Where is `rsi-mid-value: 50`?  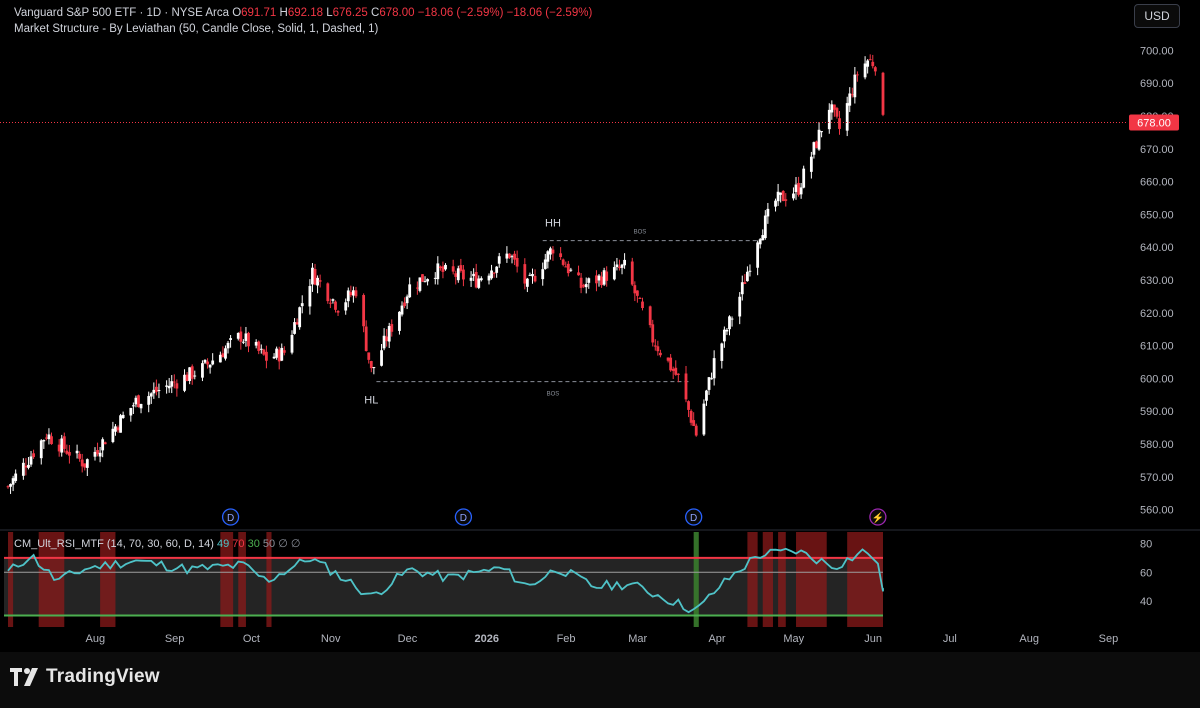
rsi-mid-value: 50 is located at coordinates (269, 544).